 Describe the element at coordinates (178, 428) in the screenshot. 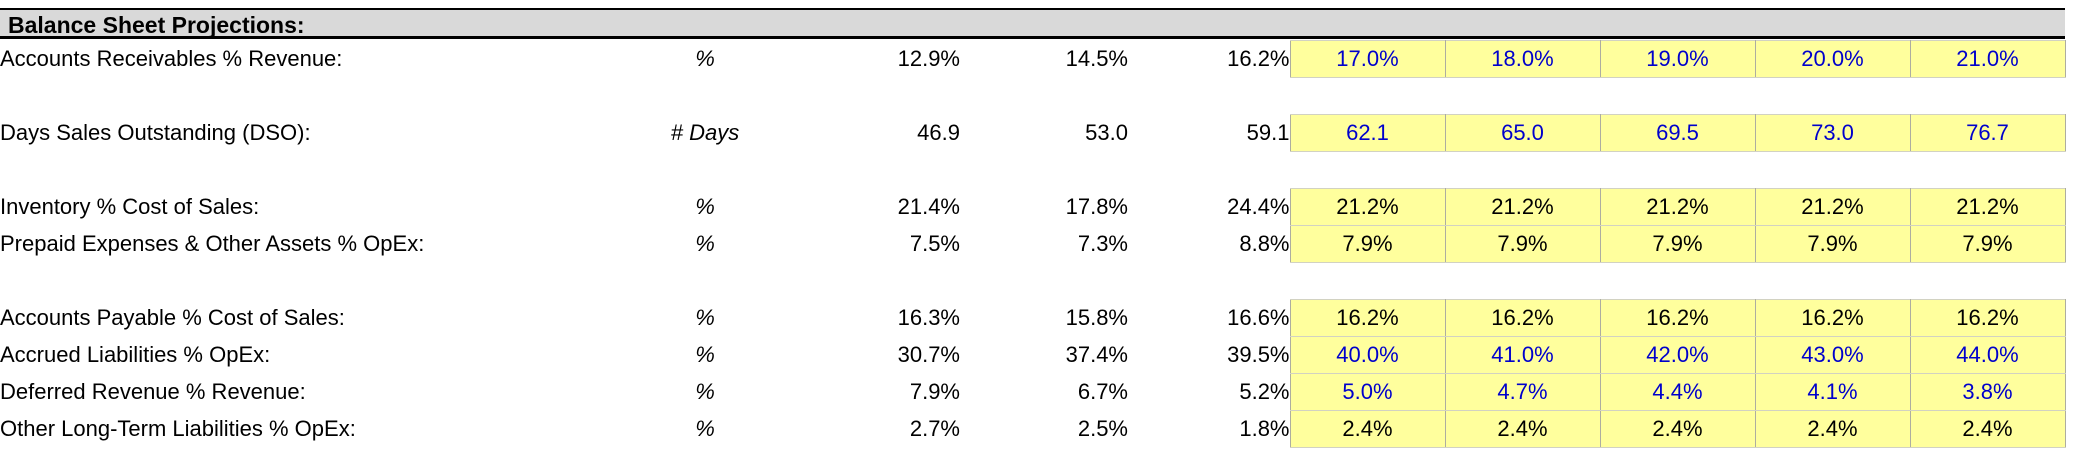

I see `row-label-cell: Other Long-Term Liabilities % OpEx:` at that location.